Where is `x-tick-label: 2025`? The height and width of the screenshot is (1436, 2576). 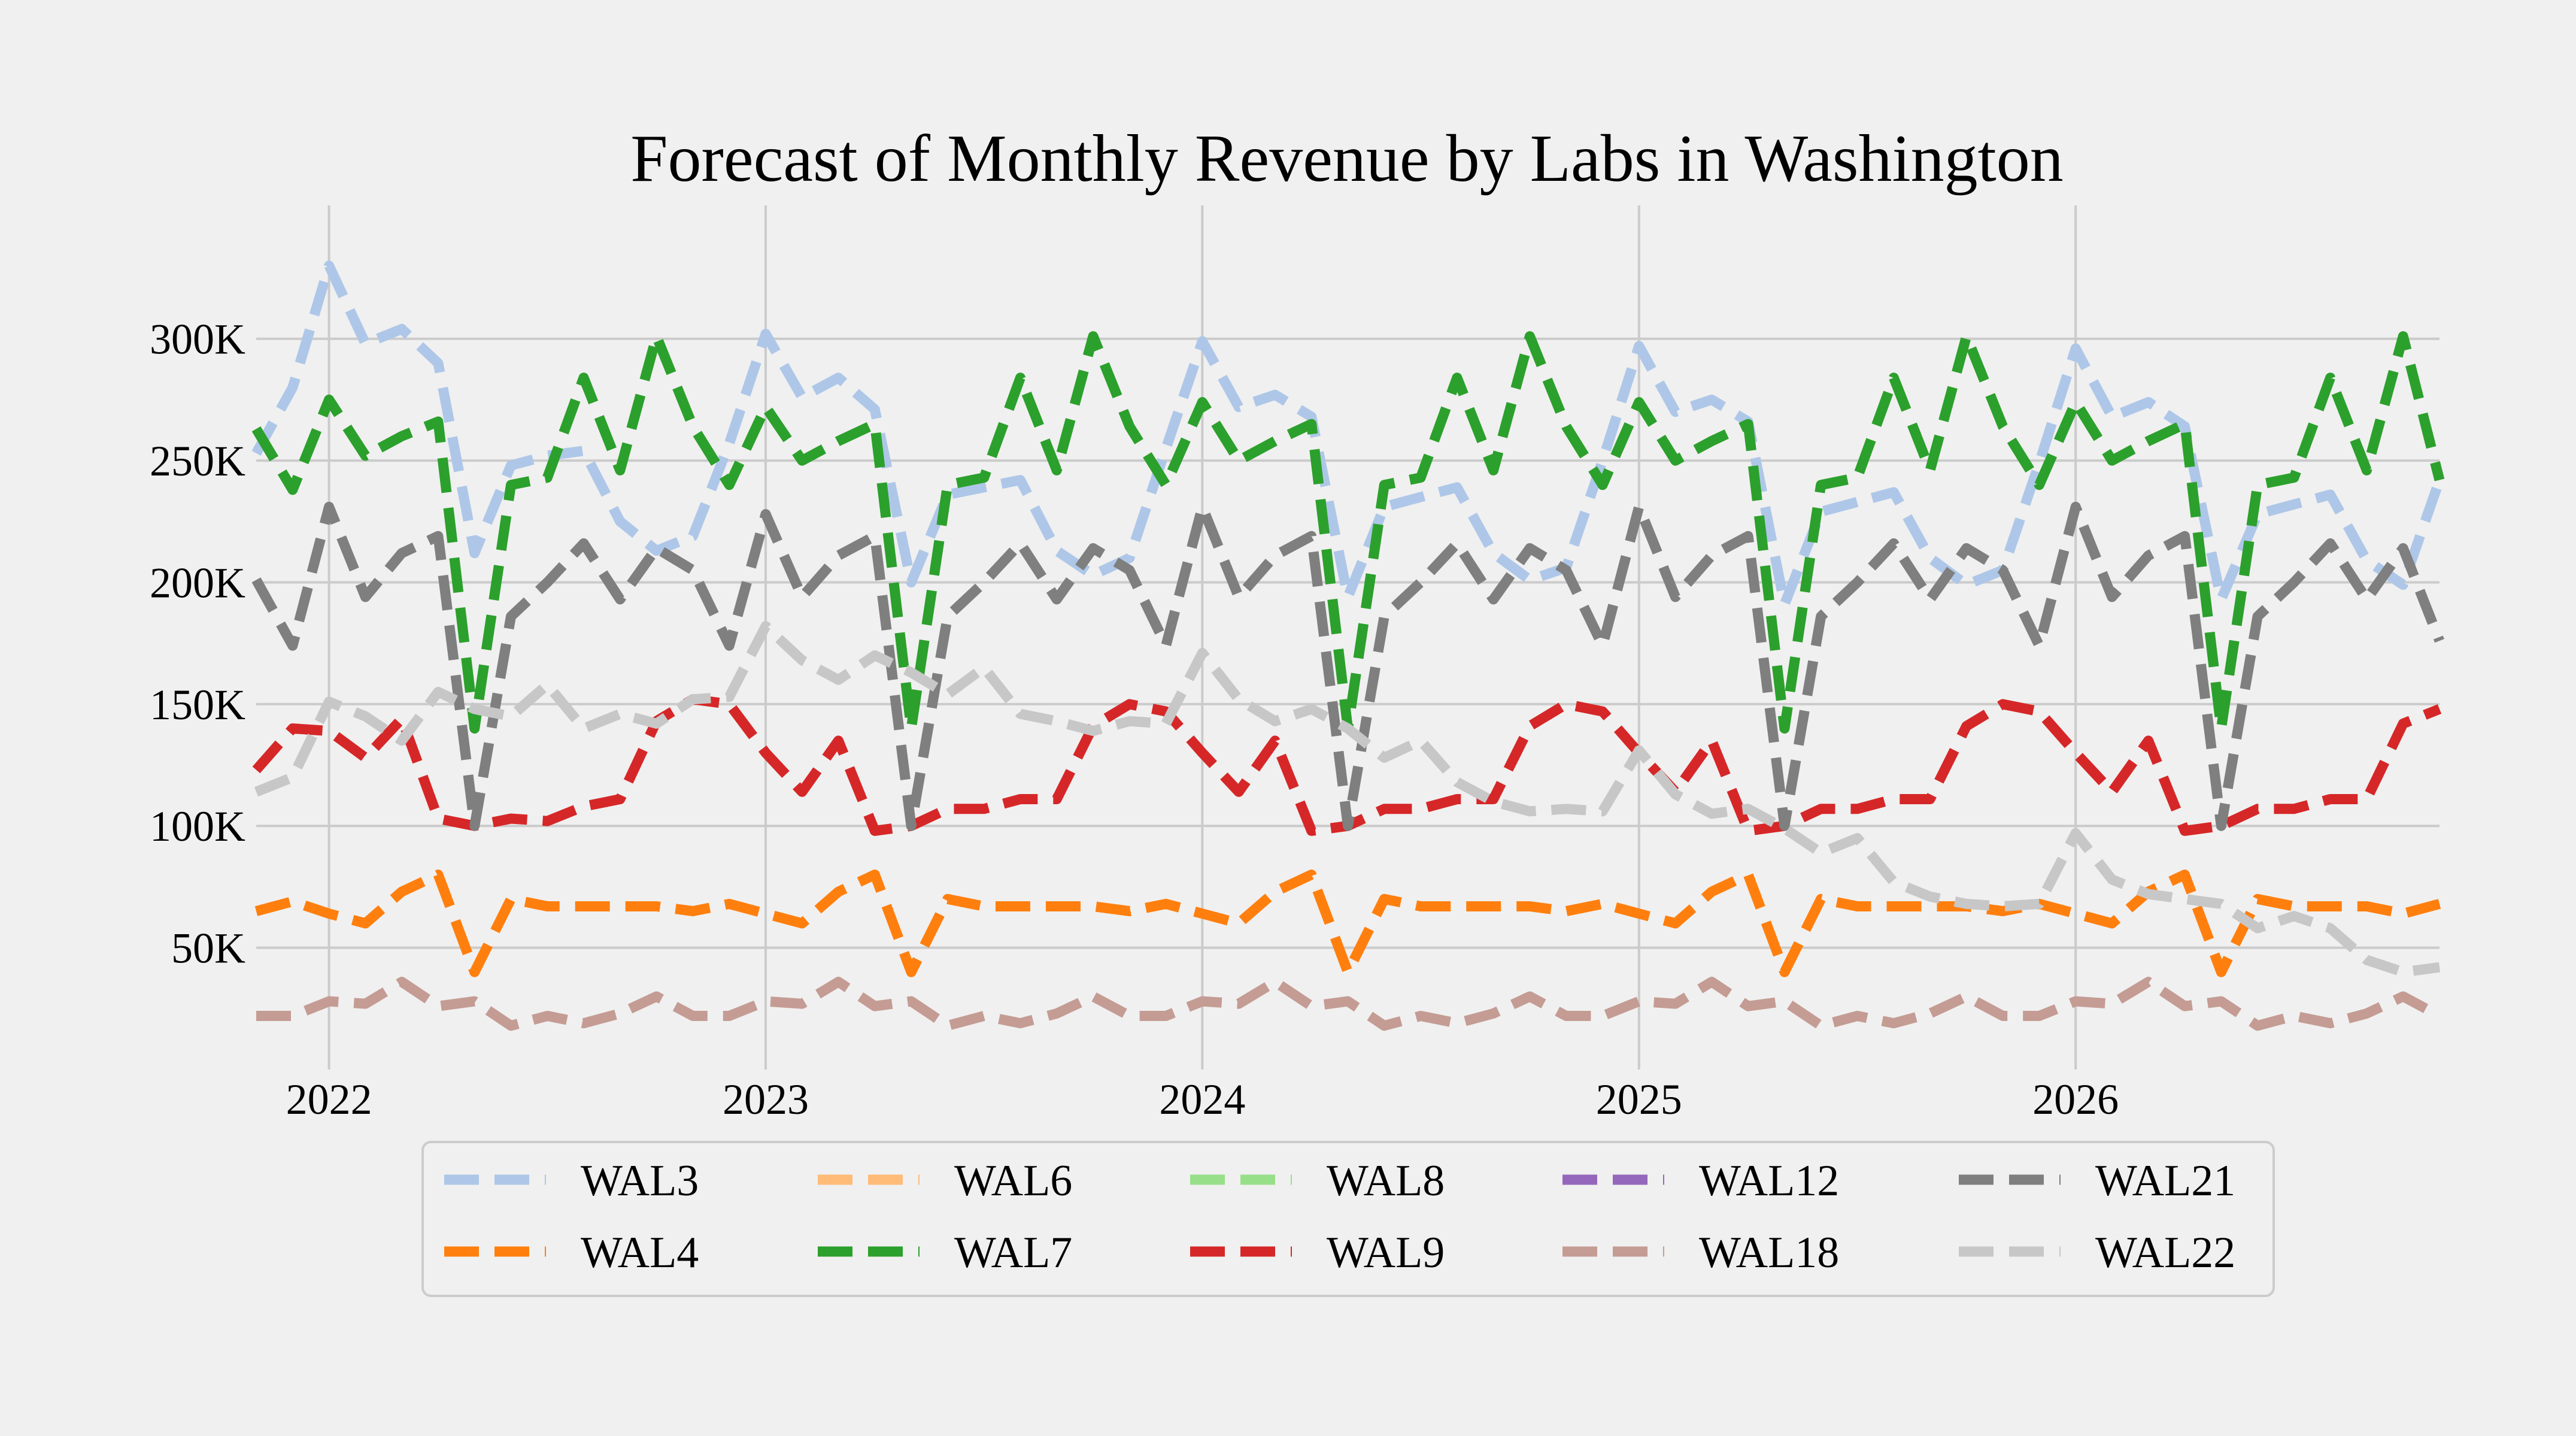
x-tick-label: 2025 is located at coordinates (1639, 1099).